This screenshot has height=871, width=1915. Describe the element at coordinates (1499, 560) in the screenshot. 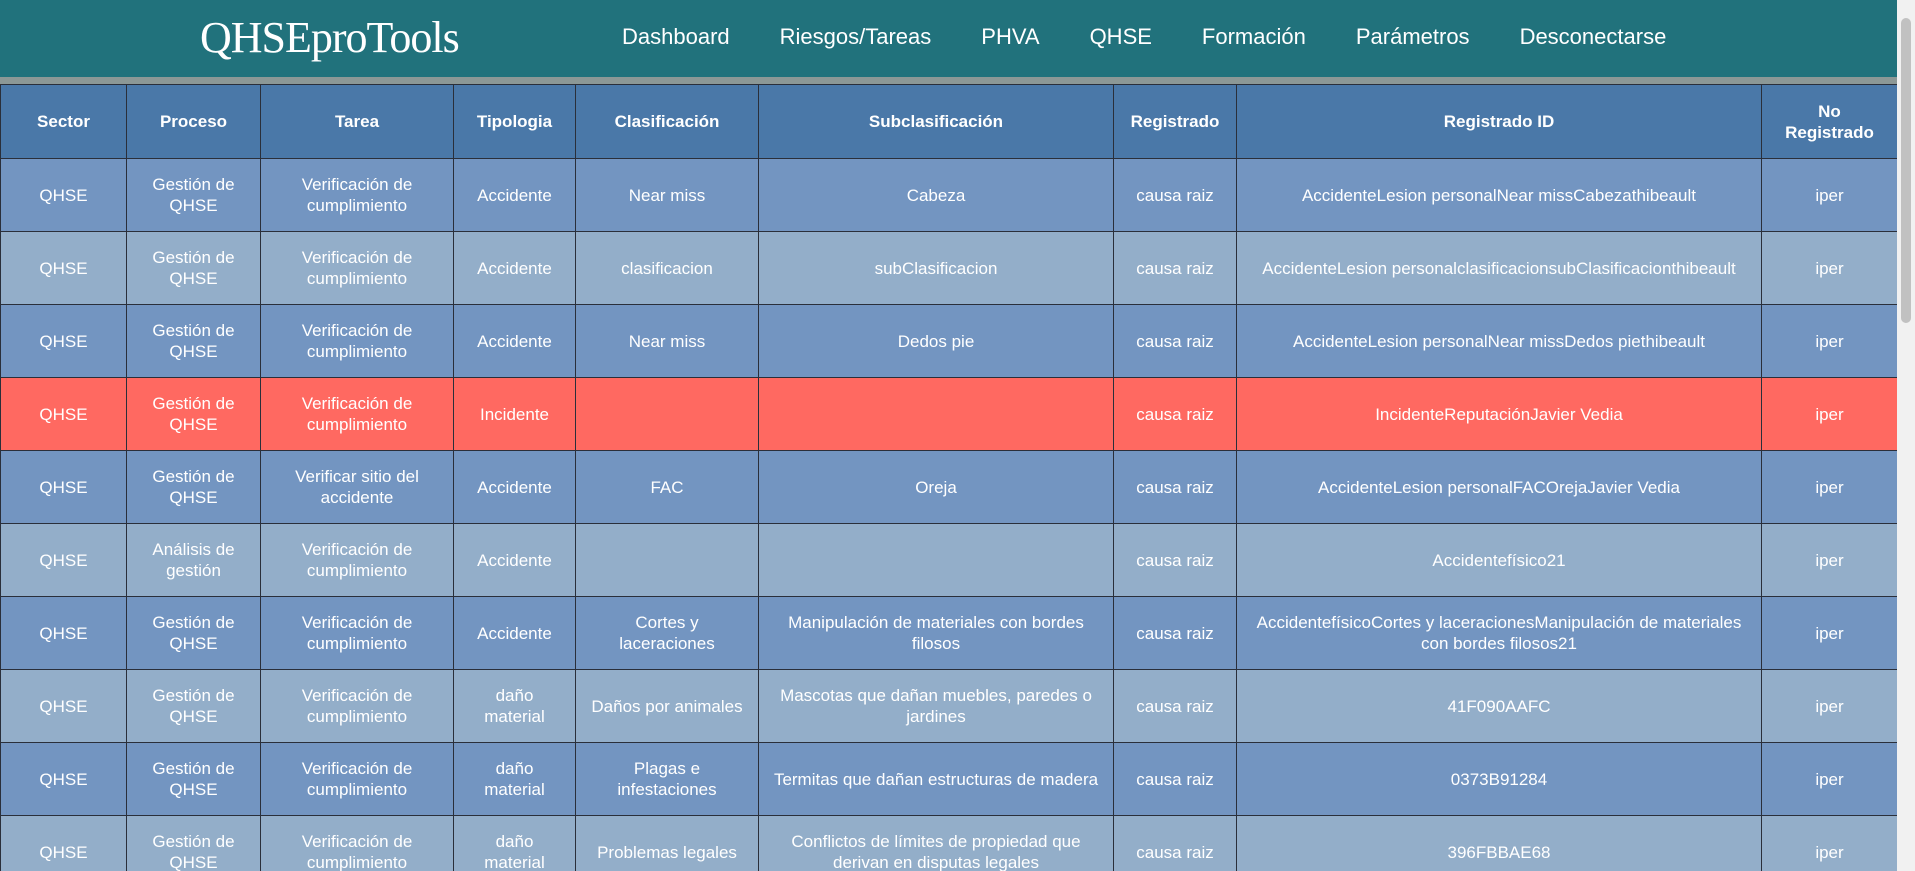

I see `table-cell: Accidentefísico21` at that location.